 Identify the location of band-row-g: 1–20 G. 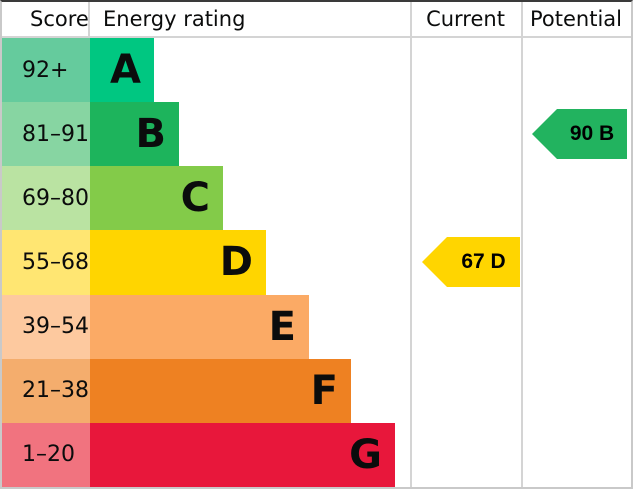
(316, 454).